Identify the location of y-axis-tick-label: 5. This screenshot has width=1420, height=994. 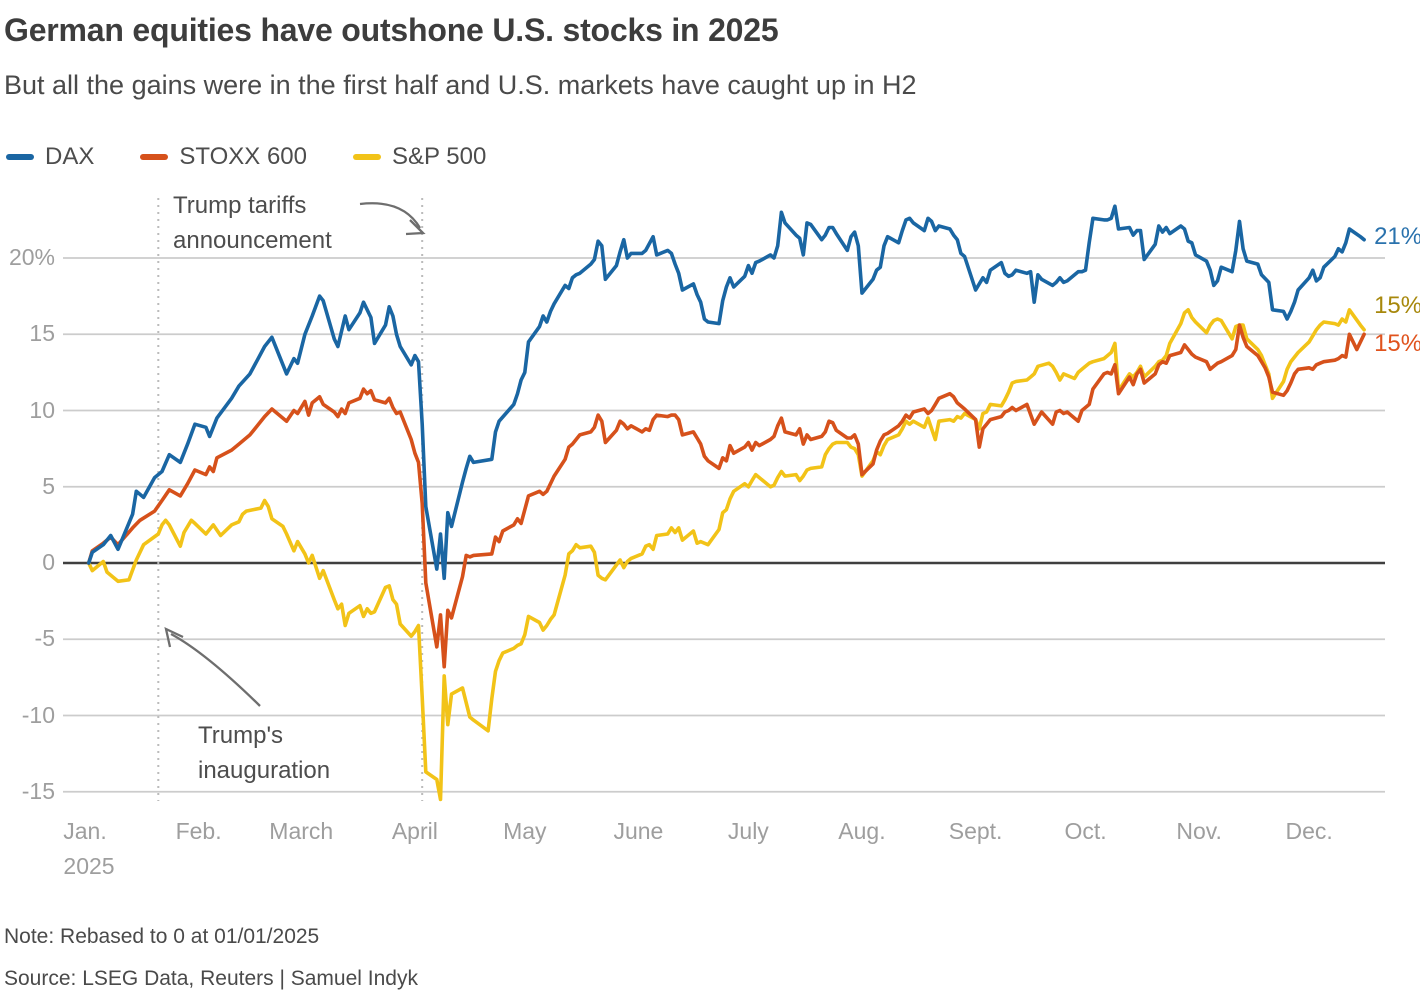
(48, 485).